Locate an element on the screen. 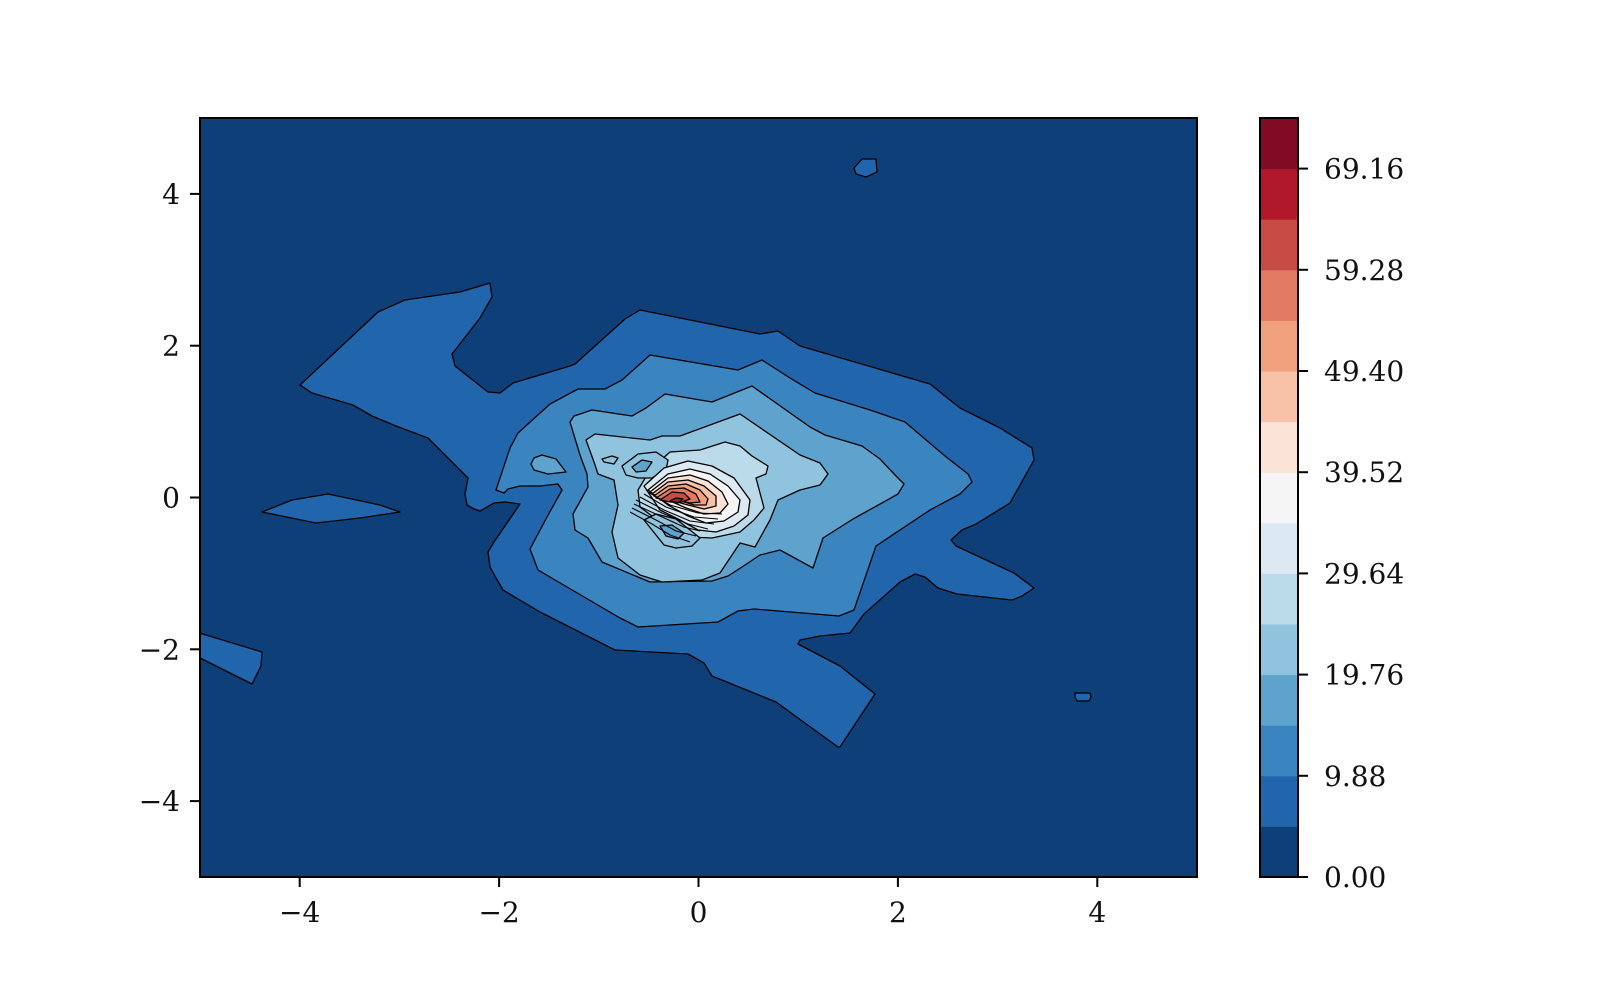  y-axis: −4 −2 0 2 4 is located at coordinates (169, 498).